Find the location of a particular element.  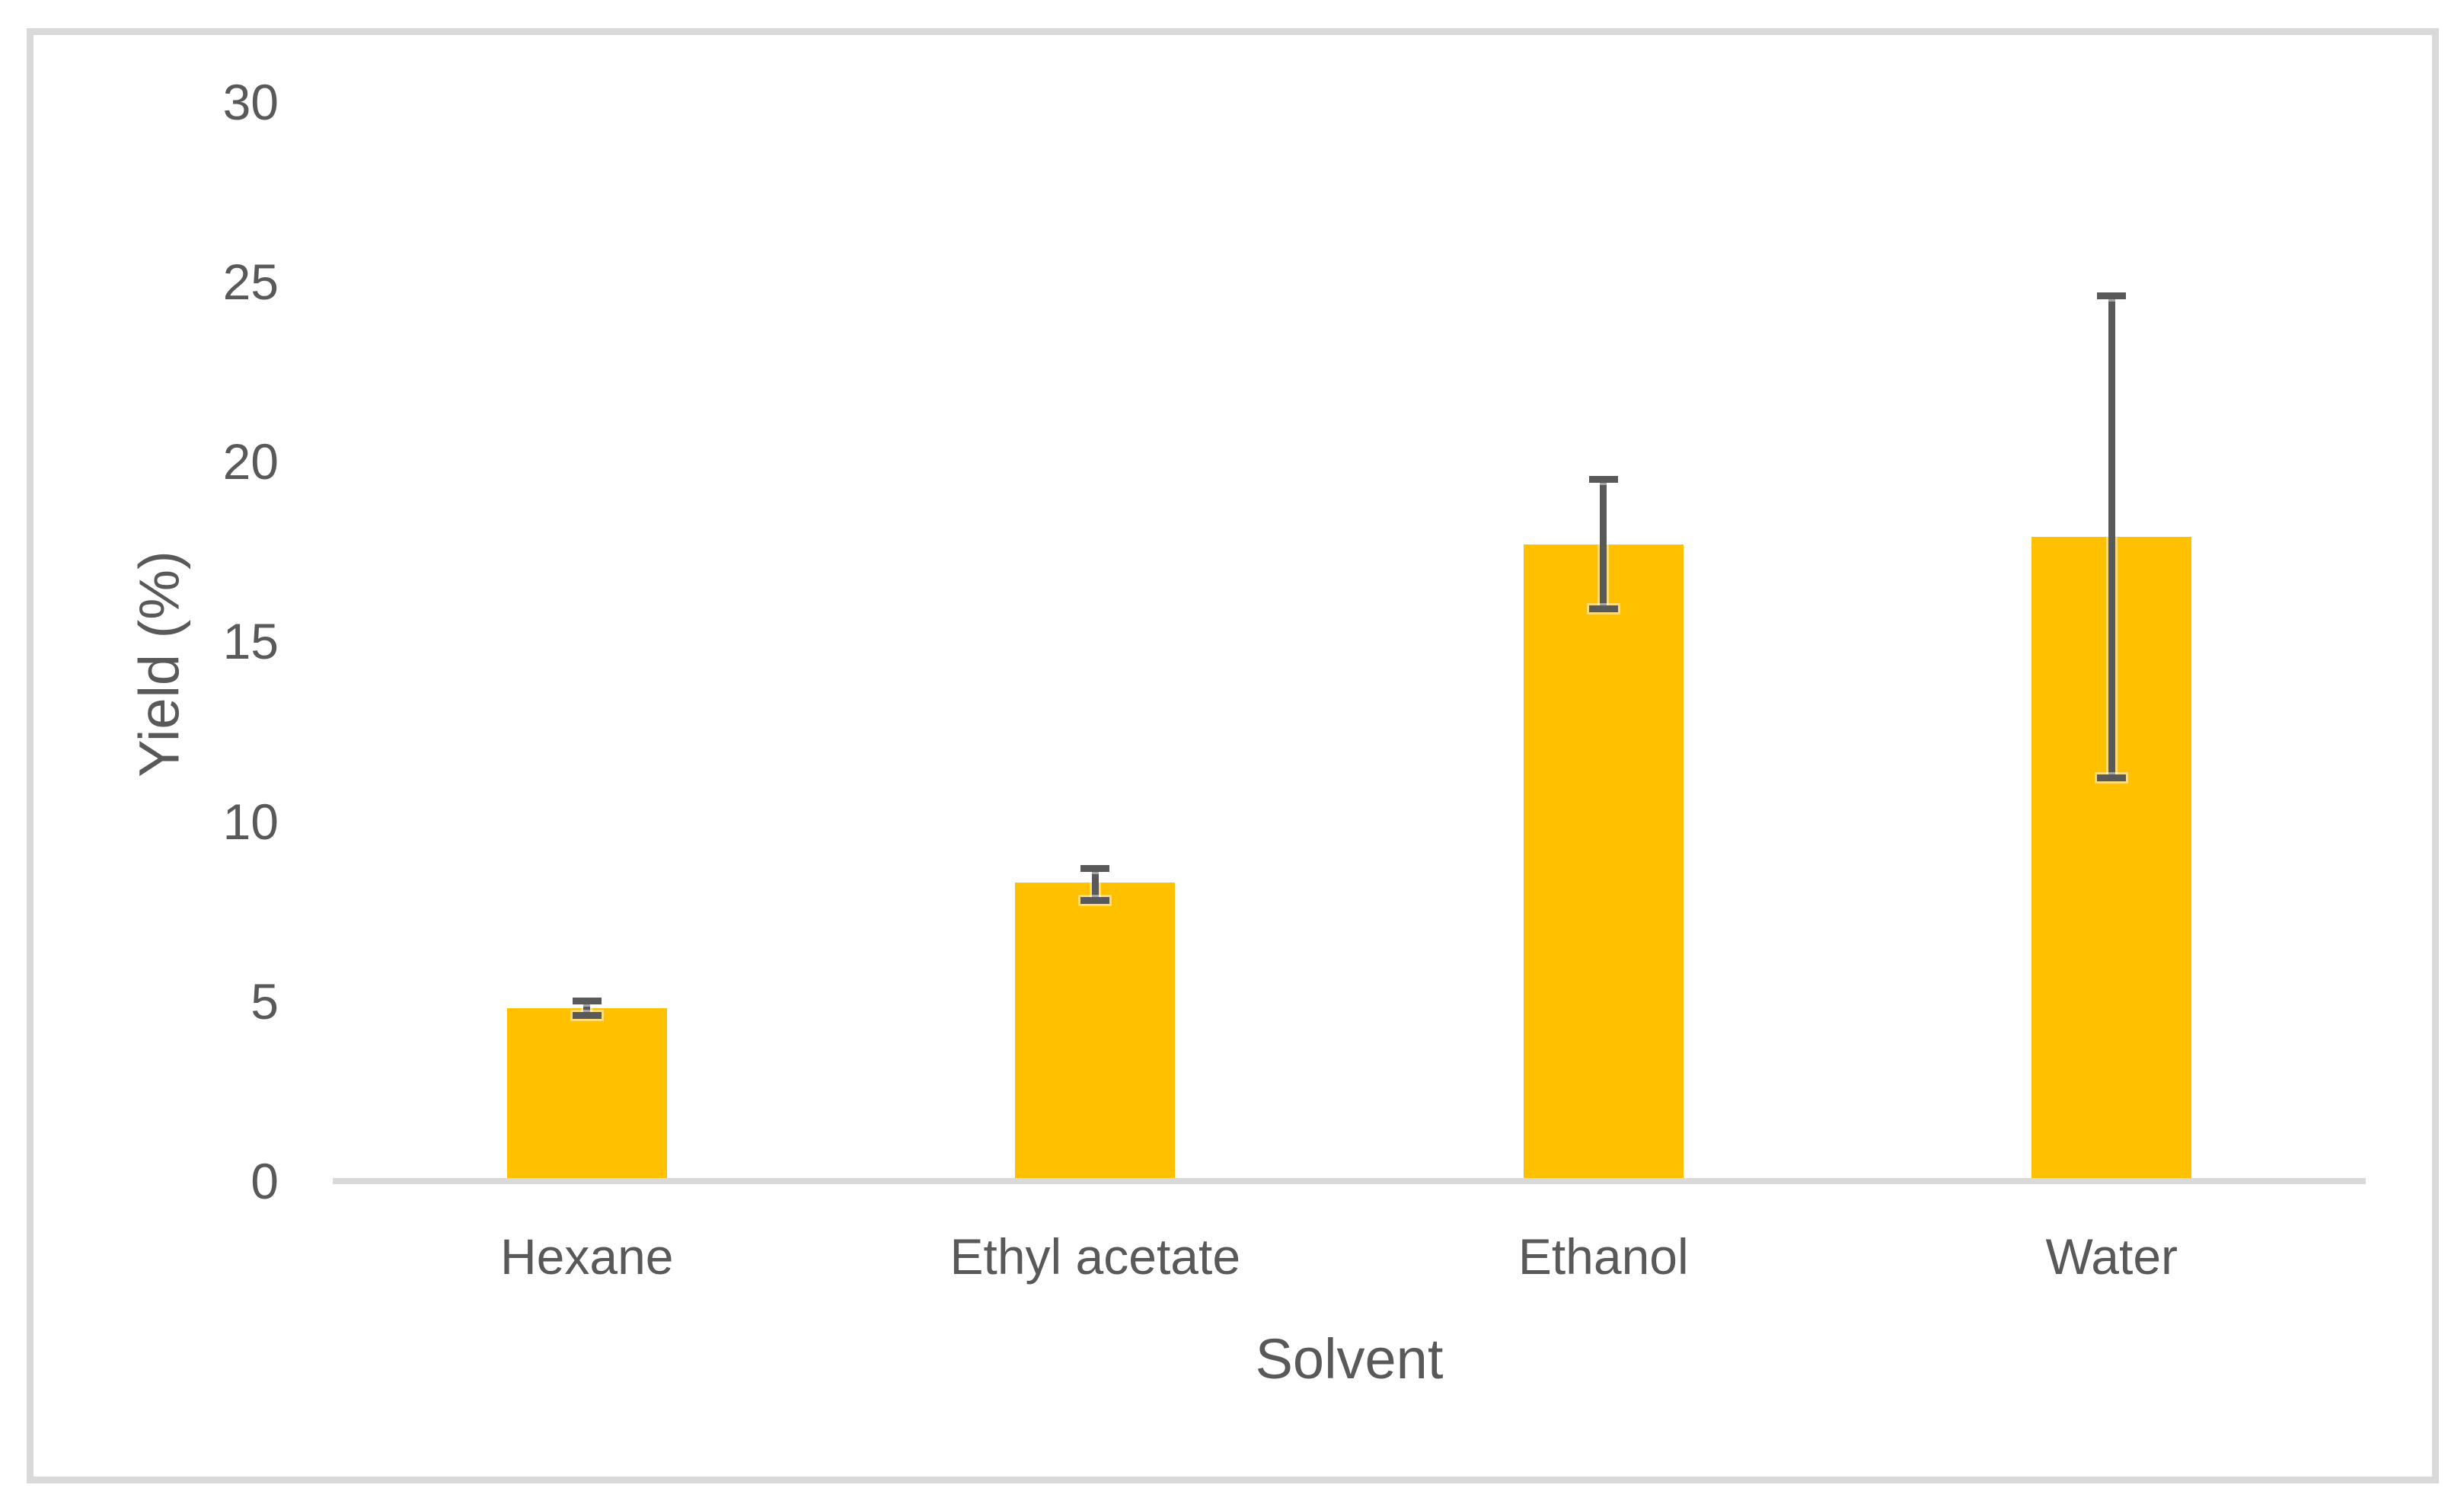

x-axis-line is located at coordinates (1349, 1181).